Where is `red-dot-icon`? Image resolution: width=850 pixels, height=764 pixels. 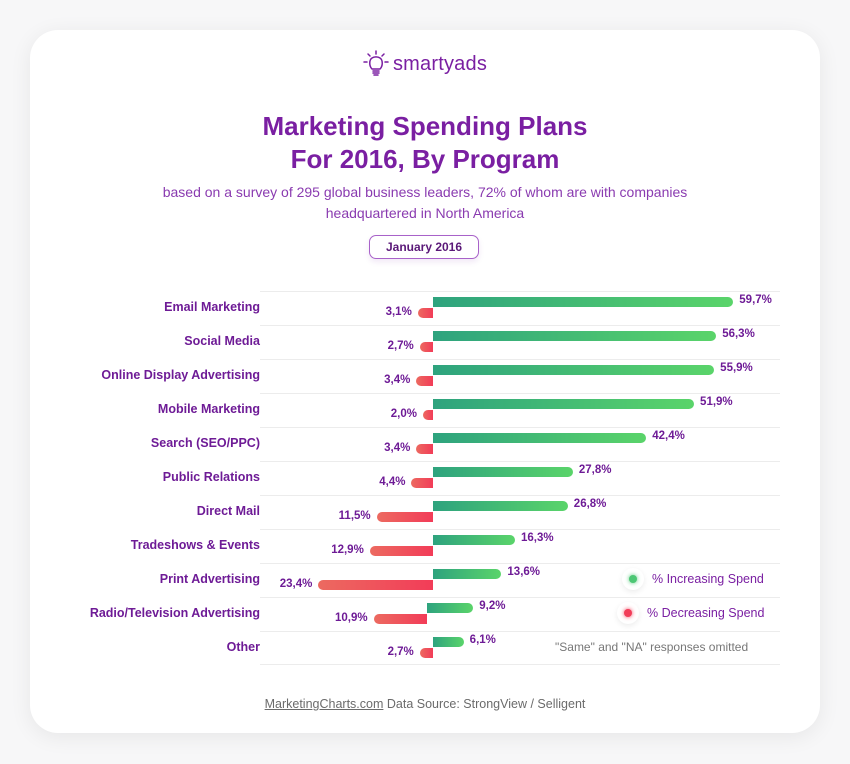 red-dot-icon is located at coordinates (628, 613).